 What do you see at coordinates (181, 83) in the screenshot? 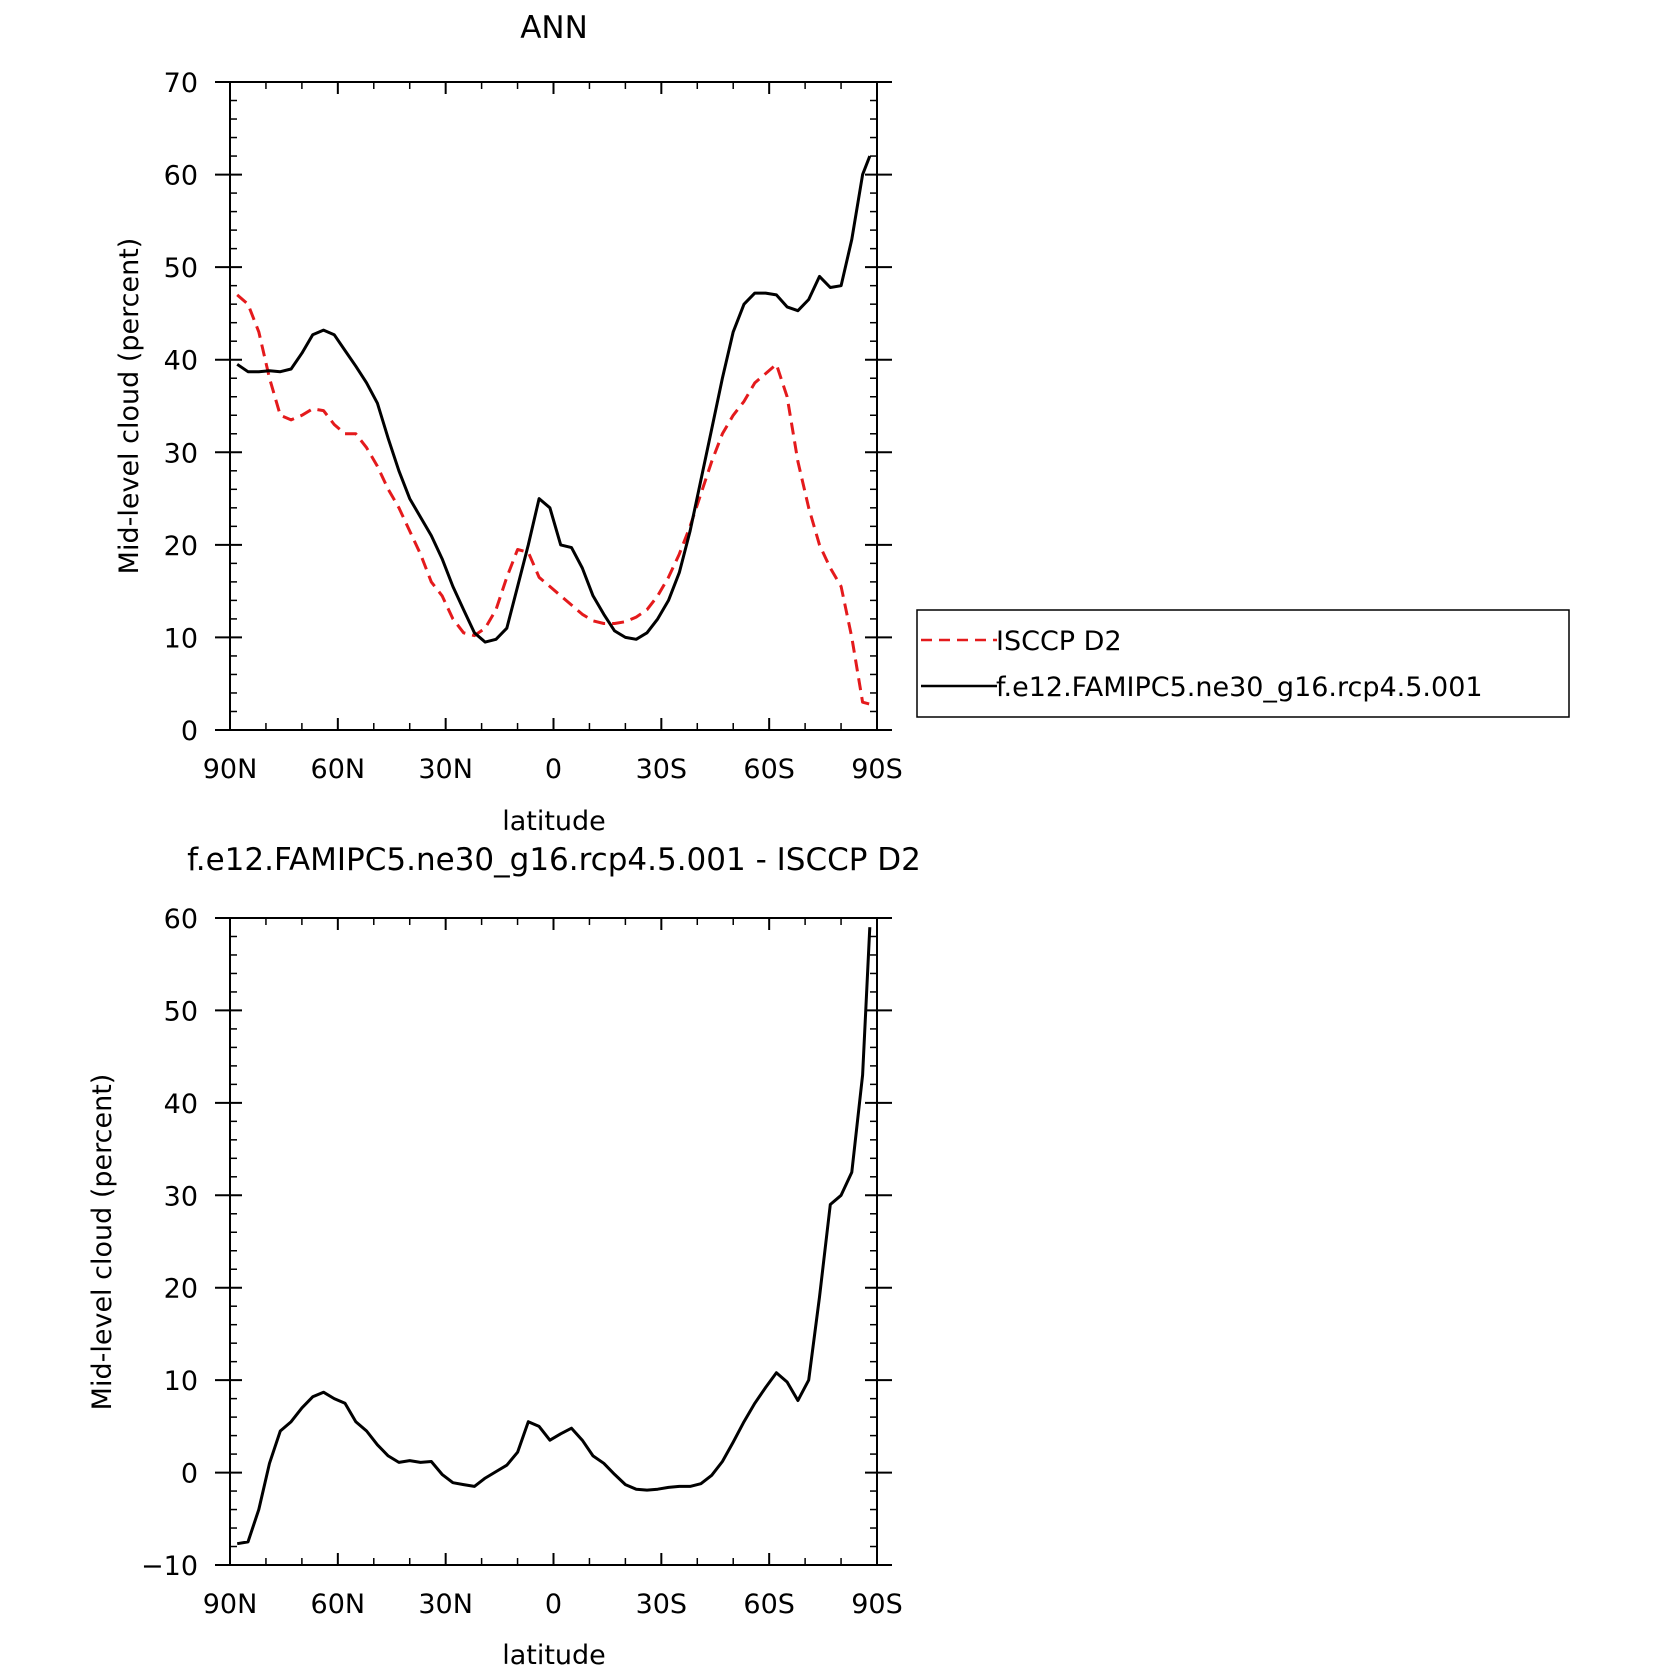
I see `top-y-tick-label: 70` at bounding box center [181, 83].